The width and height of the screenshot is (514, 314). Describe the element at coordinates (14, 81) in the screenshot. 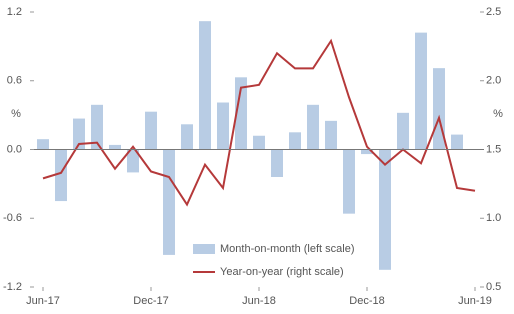

I see `y-tick-label: 0.6` at that location.